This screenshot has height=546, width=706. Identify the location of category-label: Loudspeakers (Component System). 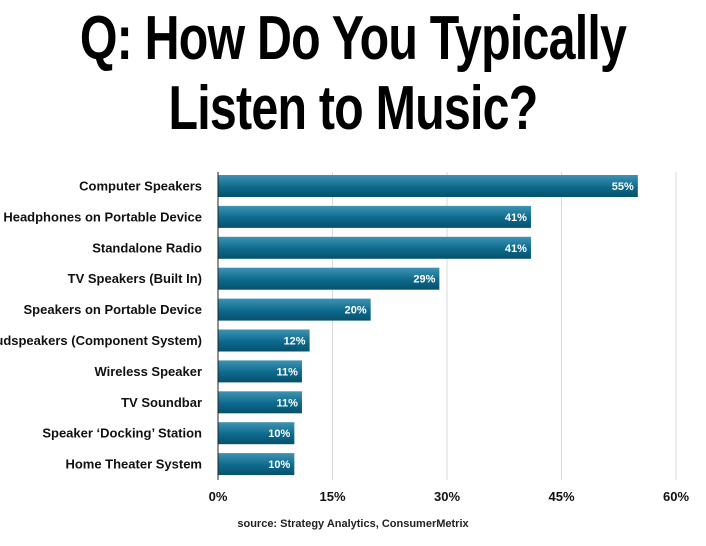
(101, 340).